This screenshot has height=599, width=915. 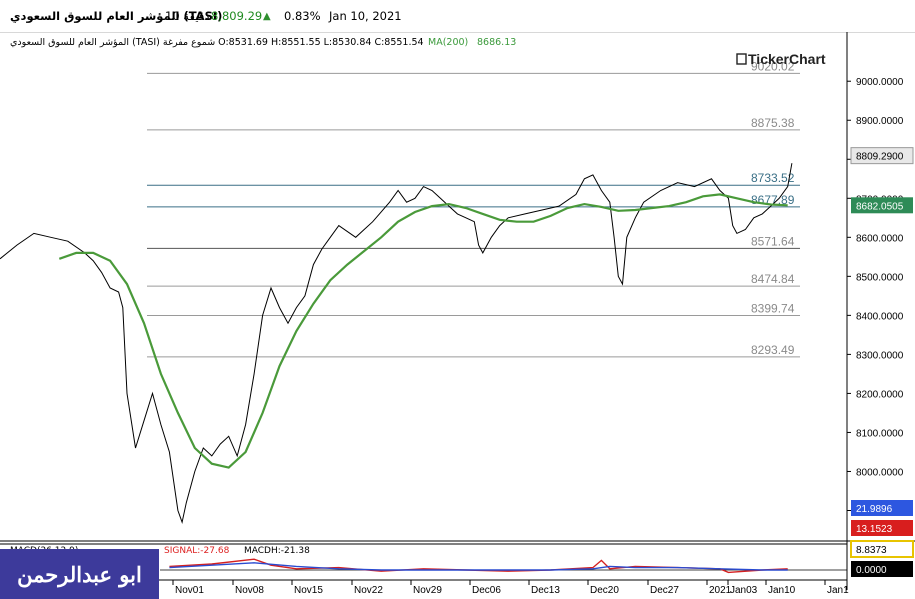 What do you see at coordinates (773, 178) in the screenshot?
I see `level-label: 8733.52` at bounding box center [773, 178].